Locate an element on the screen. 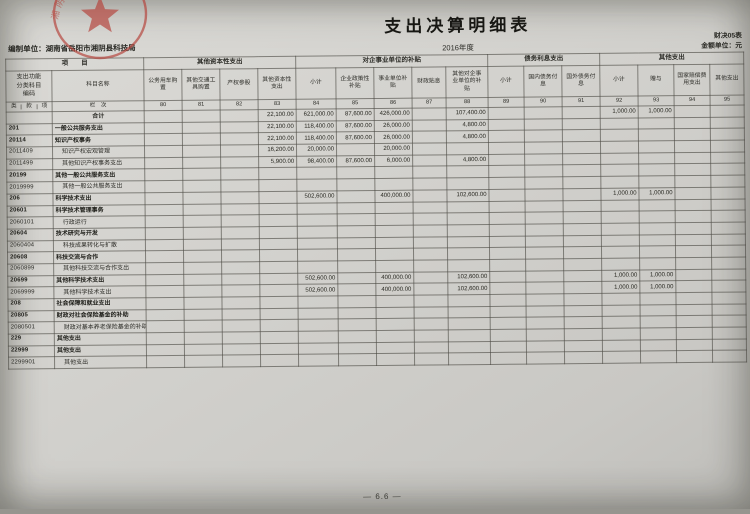 This screenshot has width=750, height=514. column-number-cell: 92 is located at coordinates (619, 101).